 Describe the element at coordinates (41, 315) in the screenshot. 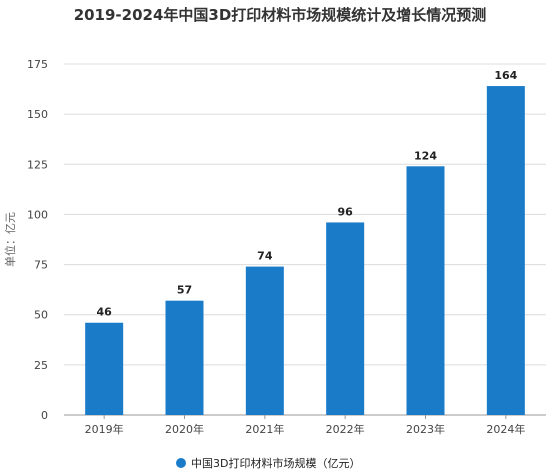

I see `y-tick-label: 50` at that location.